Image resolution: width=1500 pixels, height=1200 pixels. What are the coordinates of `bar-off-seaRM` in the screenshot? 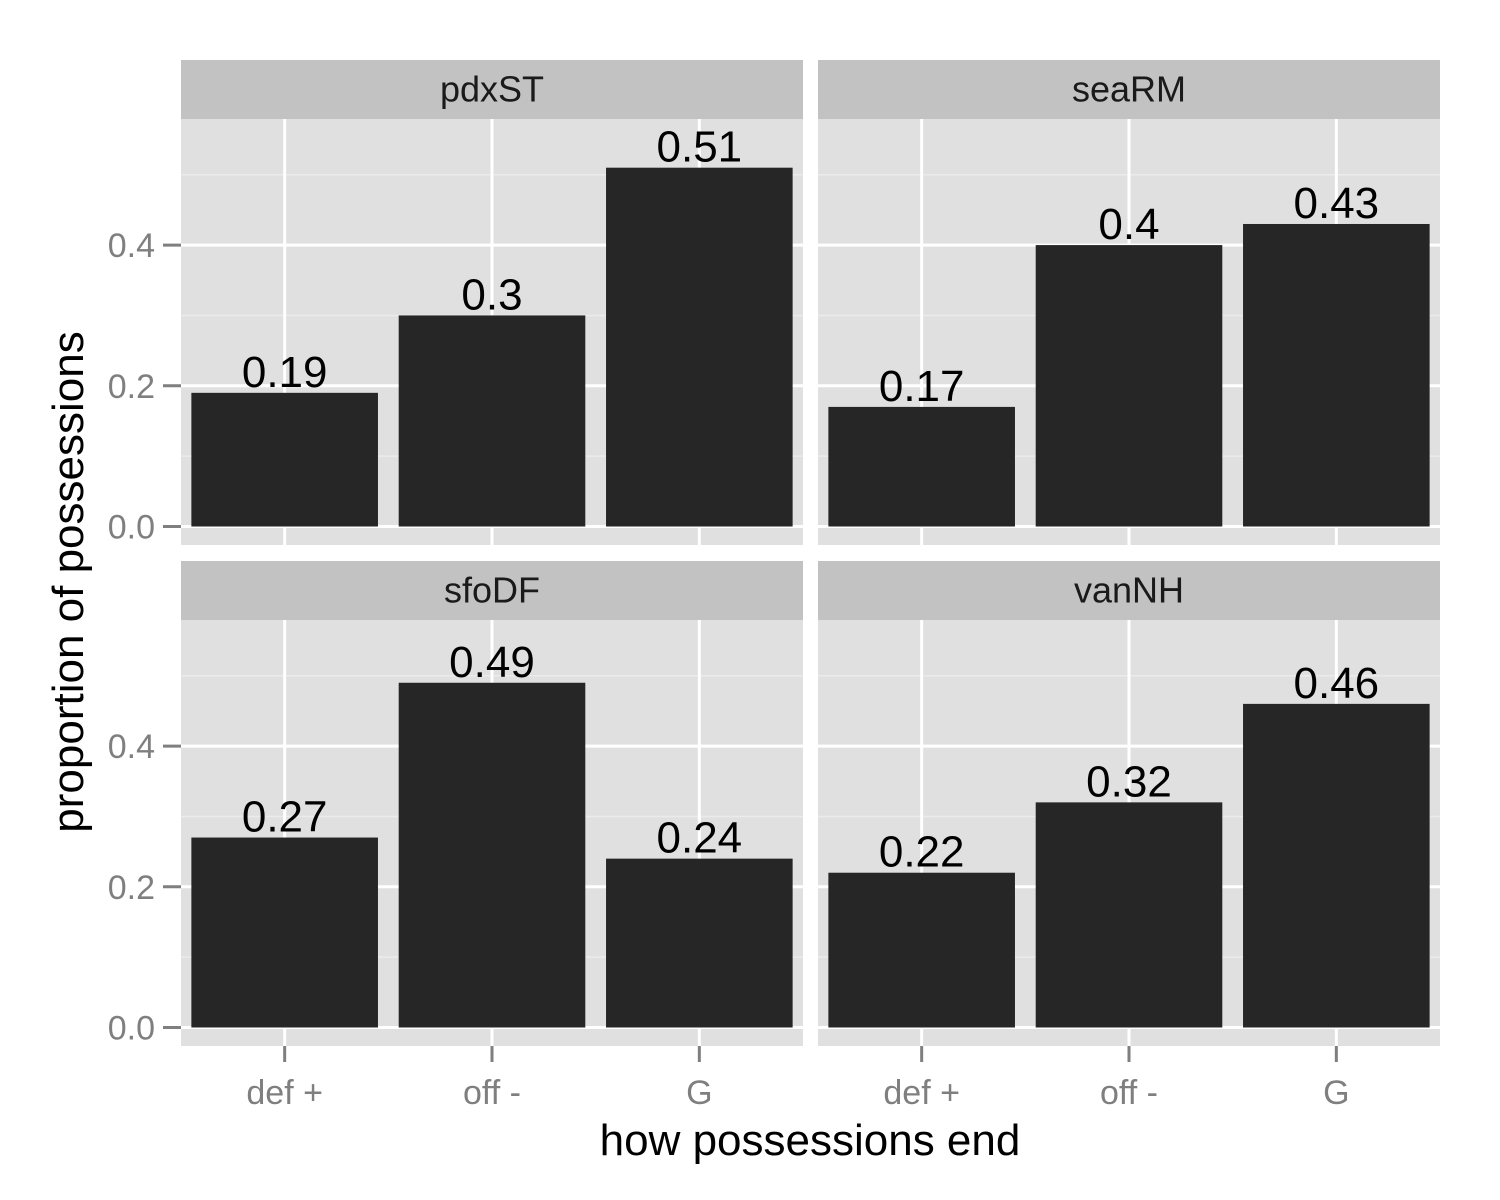 It's located at (1129, 386).